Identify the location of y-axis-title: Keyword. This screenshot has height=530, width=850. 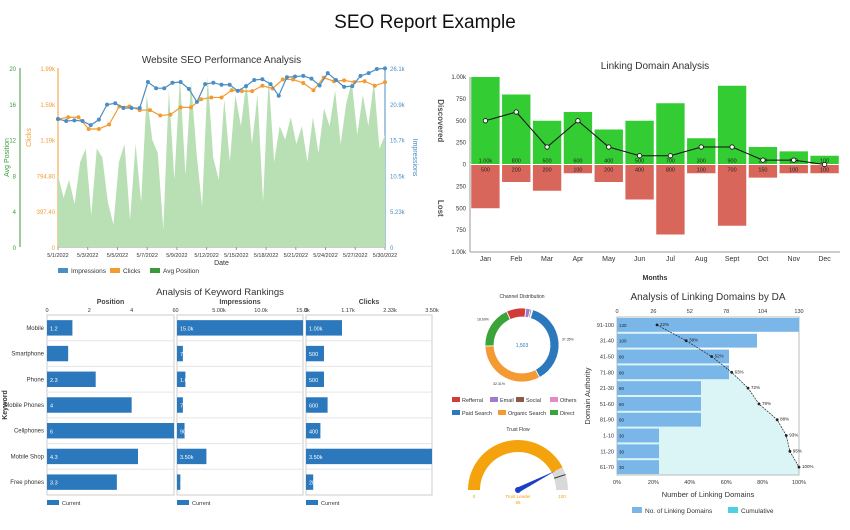
(5, 405).